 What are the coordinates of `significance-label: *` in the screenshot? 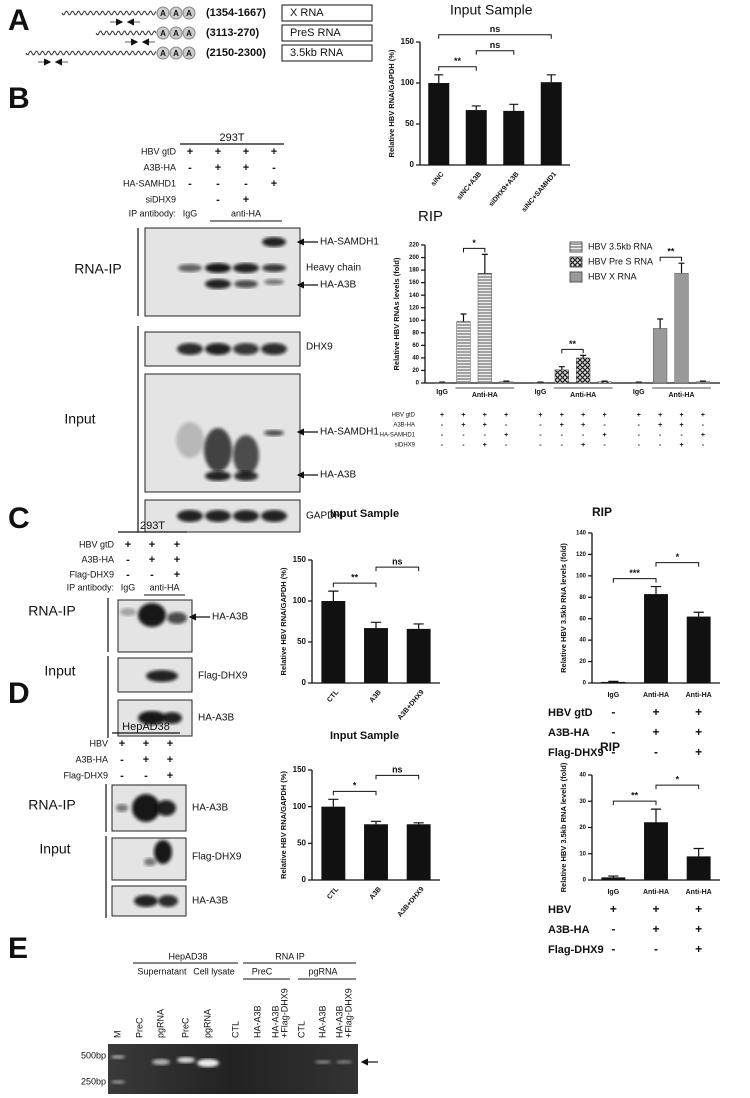 It's located at (678, 557).